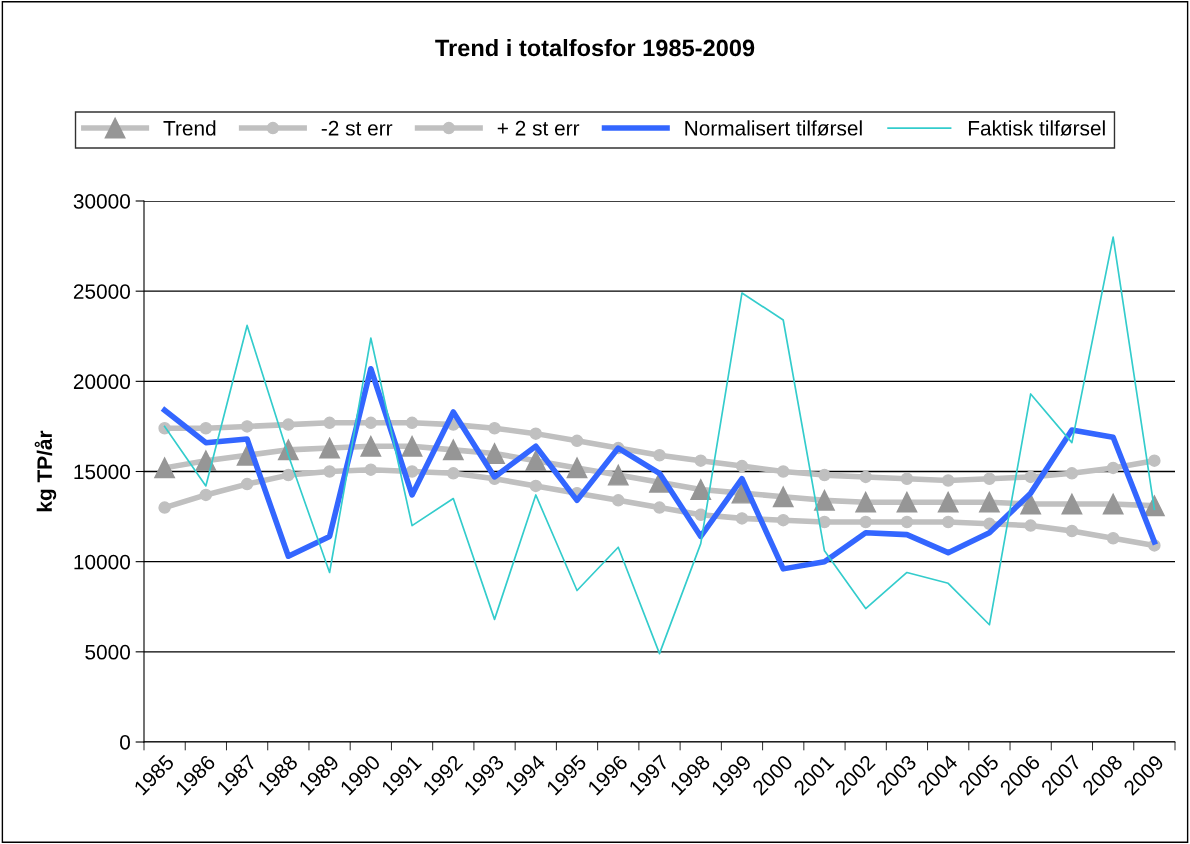  Describe the element at coordinates (595, 48) in the screenshot. I see `chart-title: Trend i totalfosfor 1985-2009` at that location.